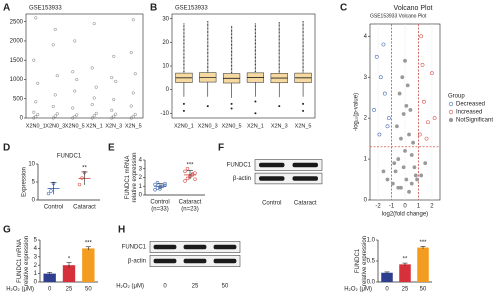 The height and width of the screenshot is (301, 500). I want to click on panel-letter: E, so click(111, 148).